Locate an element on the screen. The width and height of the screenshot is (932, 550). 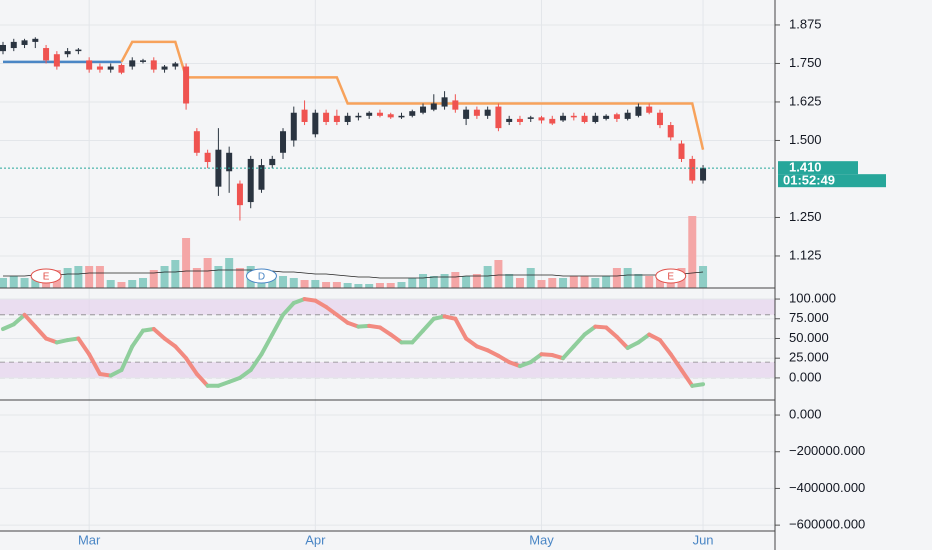
y-tick-label: 100.000 is located at coordinates (812, 297).